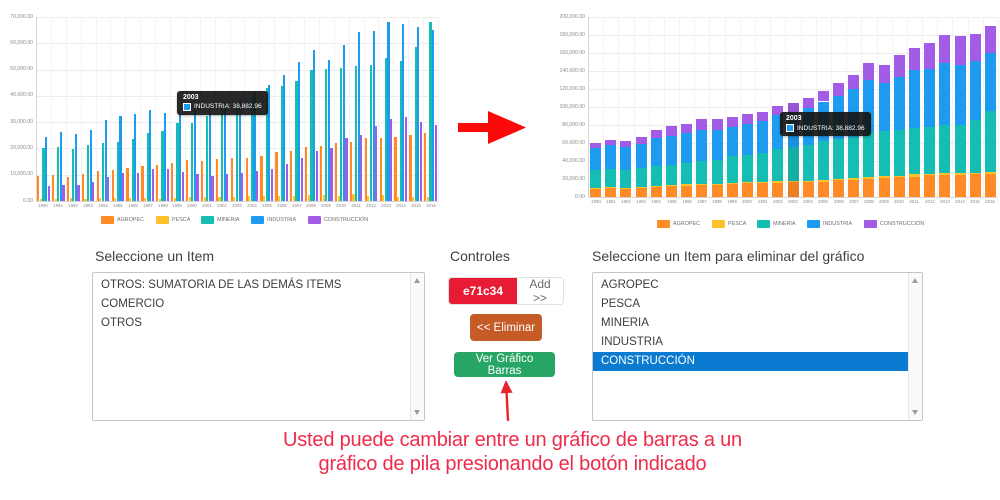 The image size is (1000, 500). Describe the element at coordinates (221, 220) in the screenshot. I see `legend-item: MINERIA` at that location.